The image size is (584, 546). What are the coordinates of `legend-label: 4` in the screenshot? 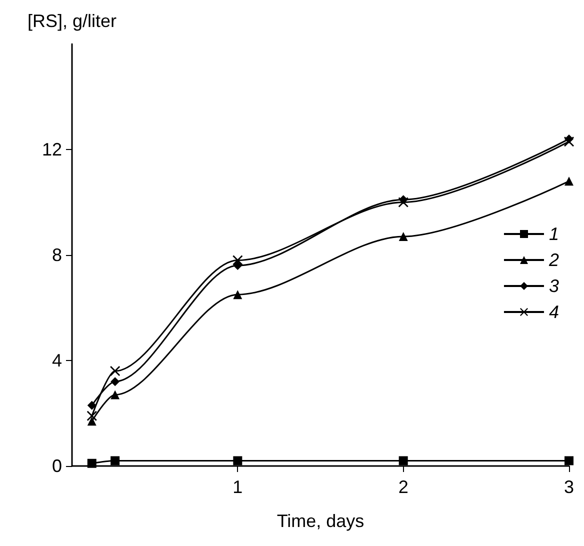 It's located at (554, 312).